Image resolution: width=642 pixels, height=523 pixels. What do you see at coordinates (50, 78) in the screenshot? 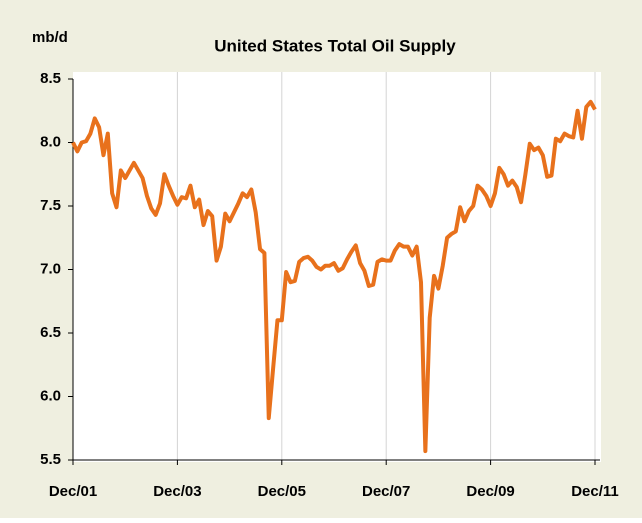
I see `y-tick-label: 8.5` at bounding box center [50, 78].